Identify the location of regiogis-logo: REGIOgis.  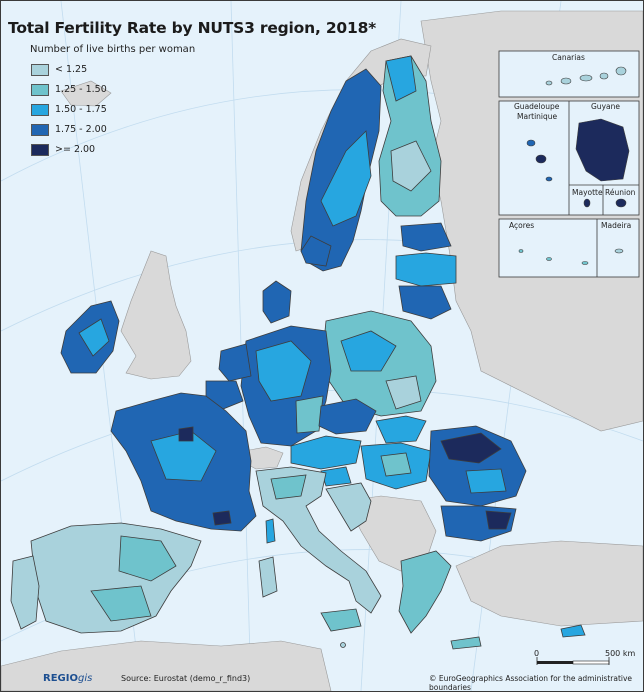
(67, 678).